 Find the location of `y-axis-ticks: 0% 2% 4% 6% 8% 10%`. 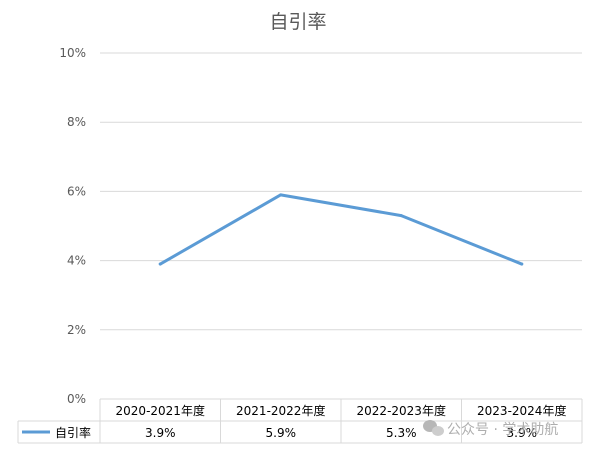

y-axis-ticks: 0% 2% 4% 6% 8% 10% is located at coordinates (72, 226).